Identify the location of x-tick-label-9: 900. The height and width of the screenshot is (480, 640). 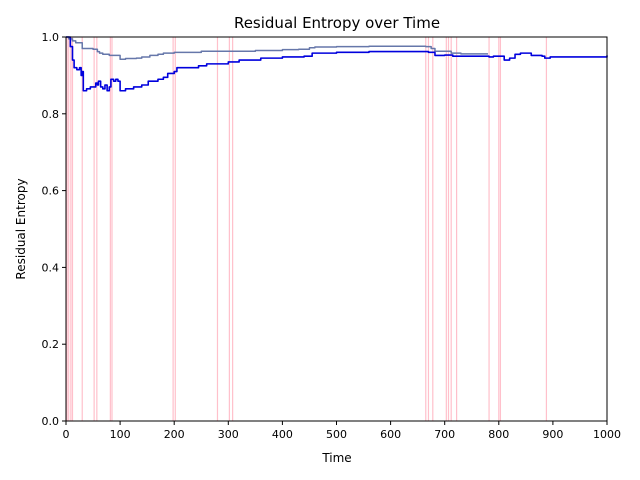
(552, 434).